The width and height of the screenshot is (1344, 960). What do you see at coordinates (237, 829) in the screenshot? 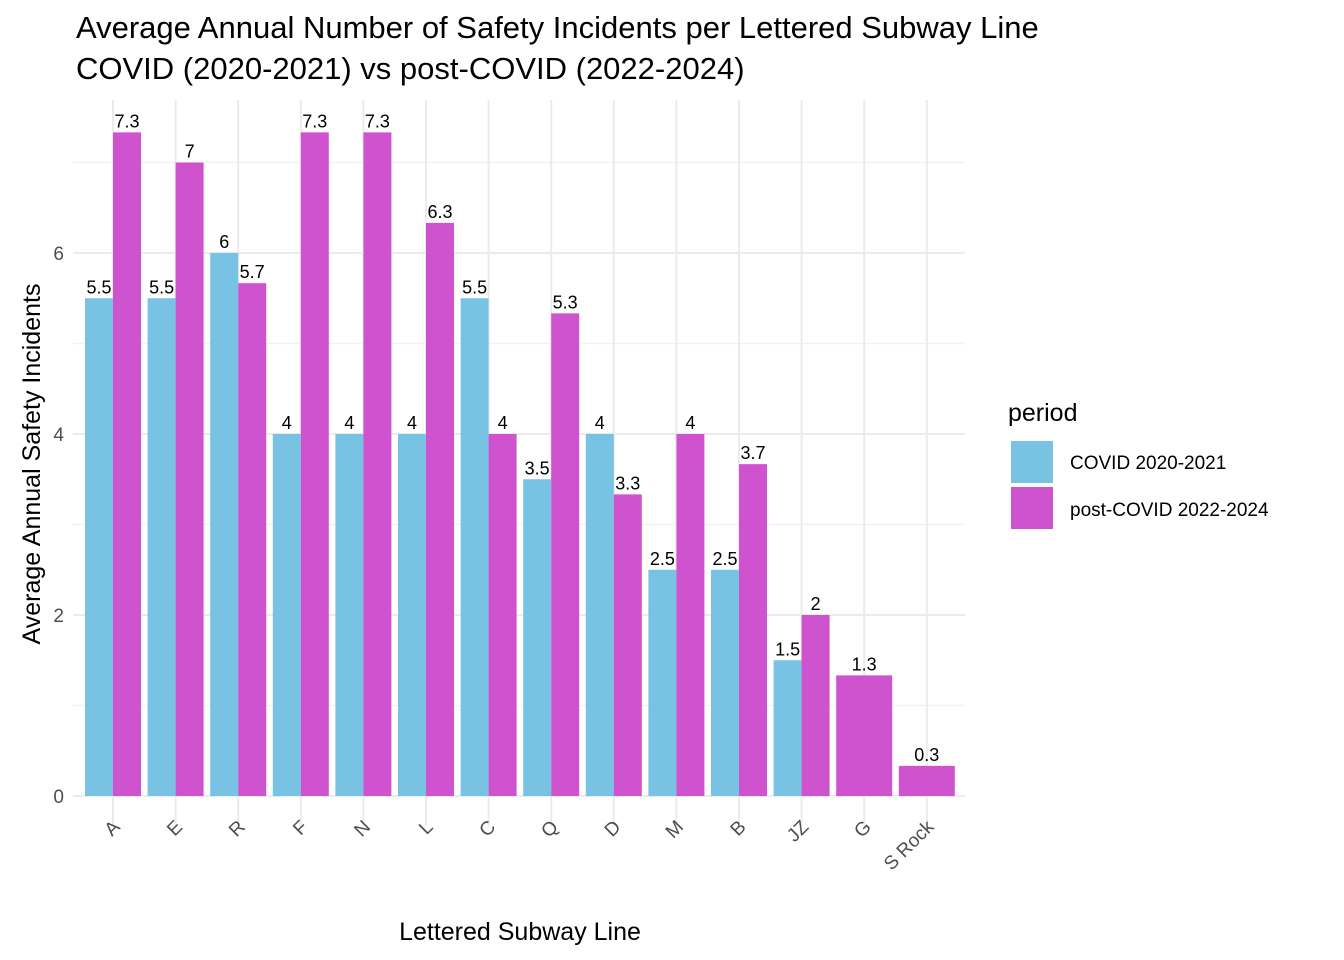
I see `x-tick-label: R` at bounding box center [237, 829].